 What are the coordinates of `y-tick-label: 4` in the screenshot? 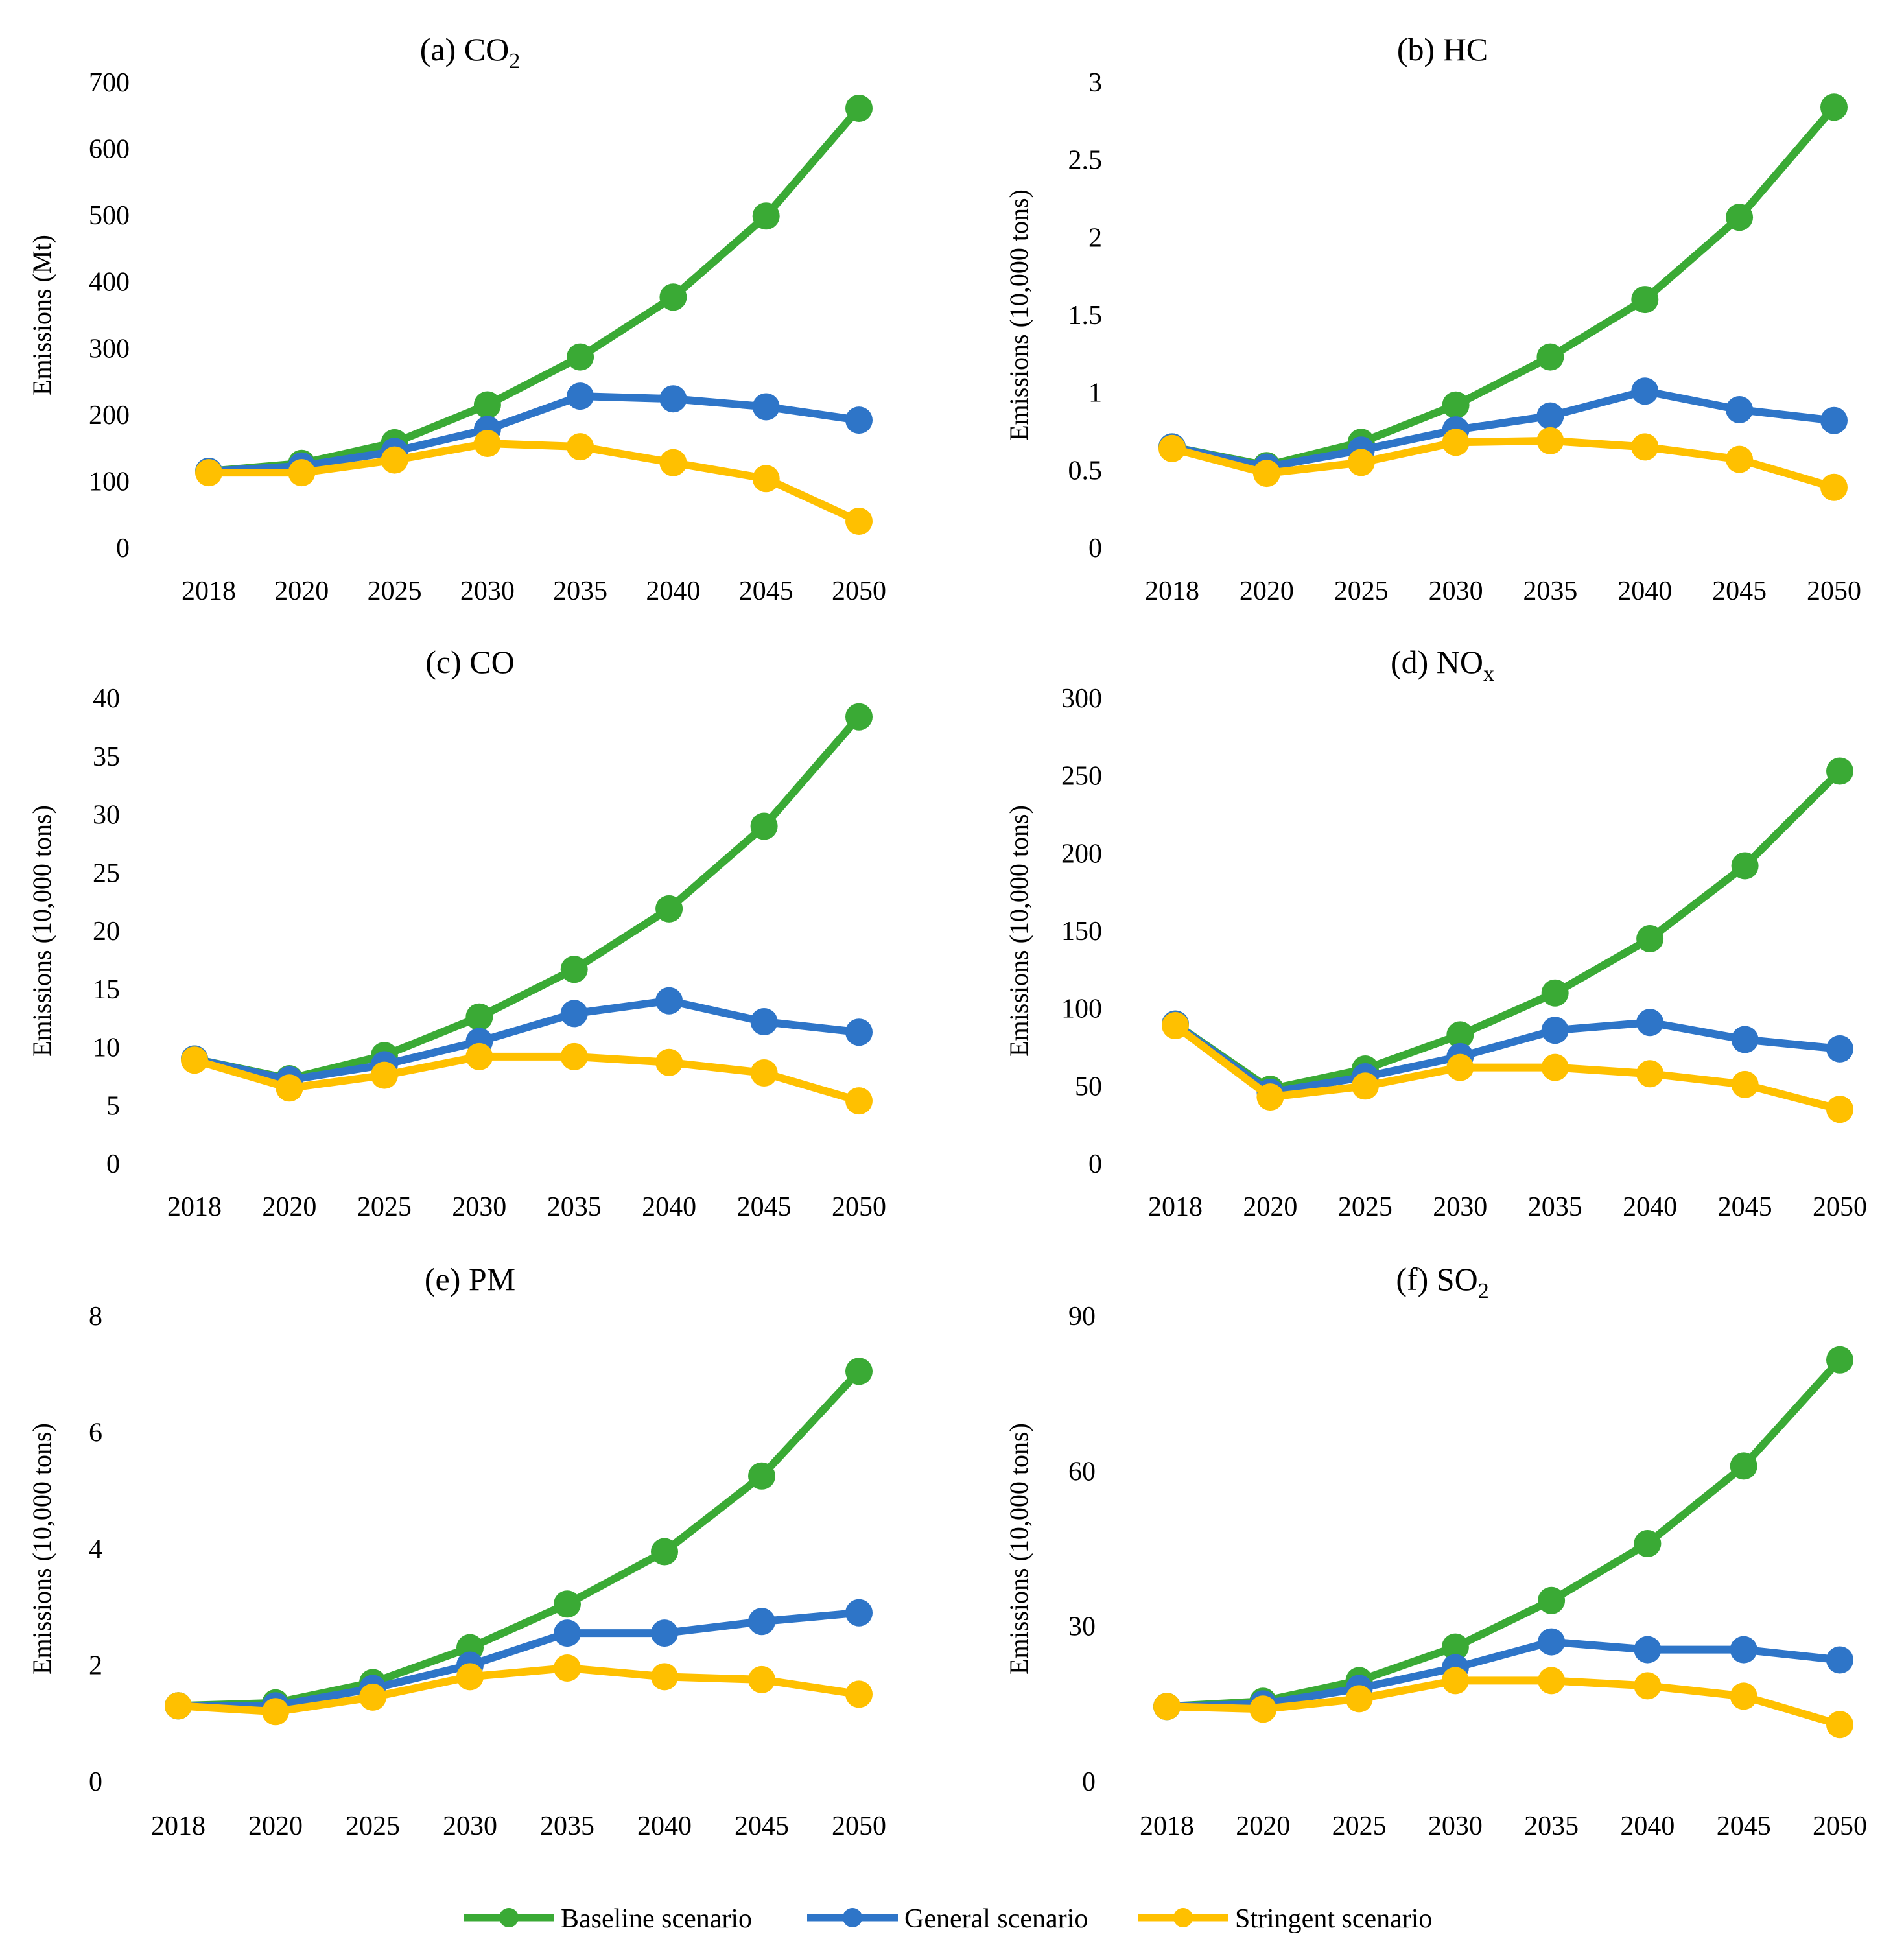 It's located at (96, 1549).